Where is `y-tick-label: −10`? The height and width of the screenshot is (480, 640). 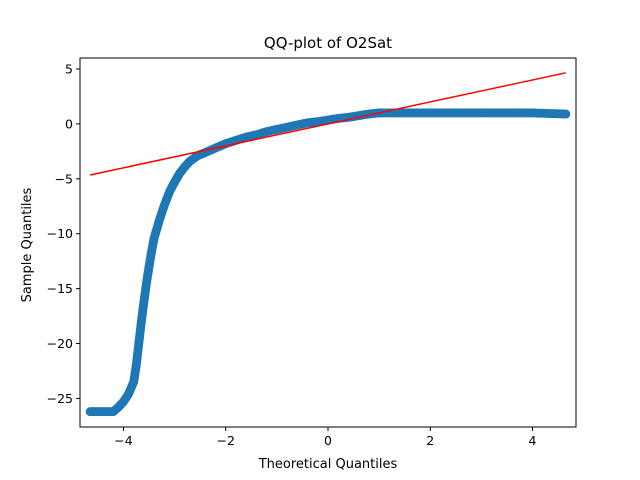 y-tick-label: −10 is located at coordinates (60, 233).